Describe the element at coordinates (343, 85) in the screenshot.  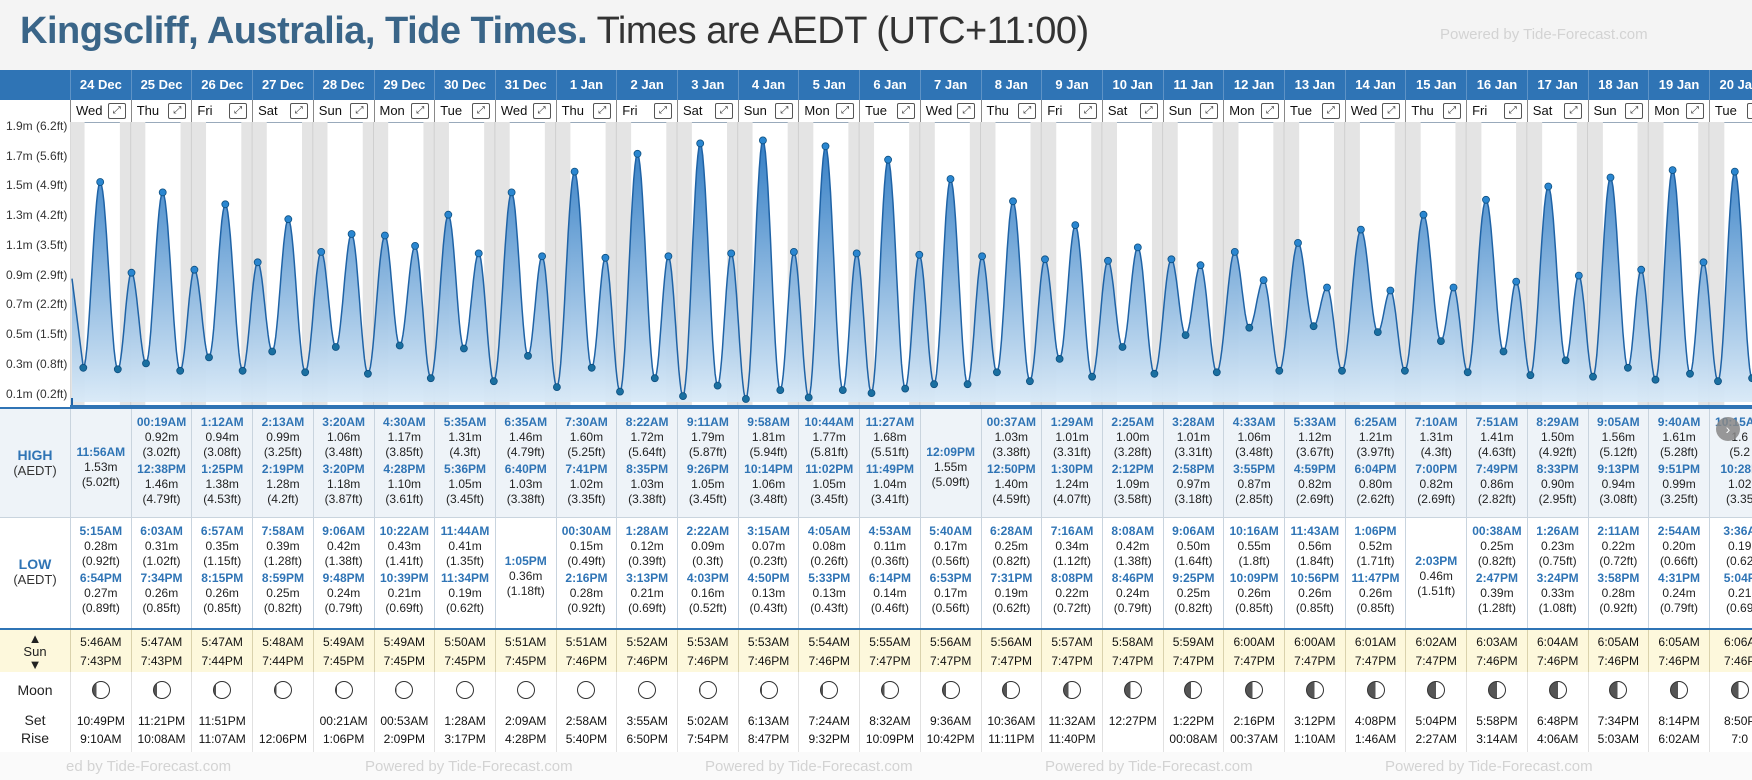
I see `date-cell: 28 Dec` at that location.